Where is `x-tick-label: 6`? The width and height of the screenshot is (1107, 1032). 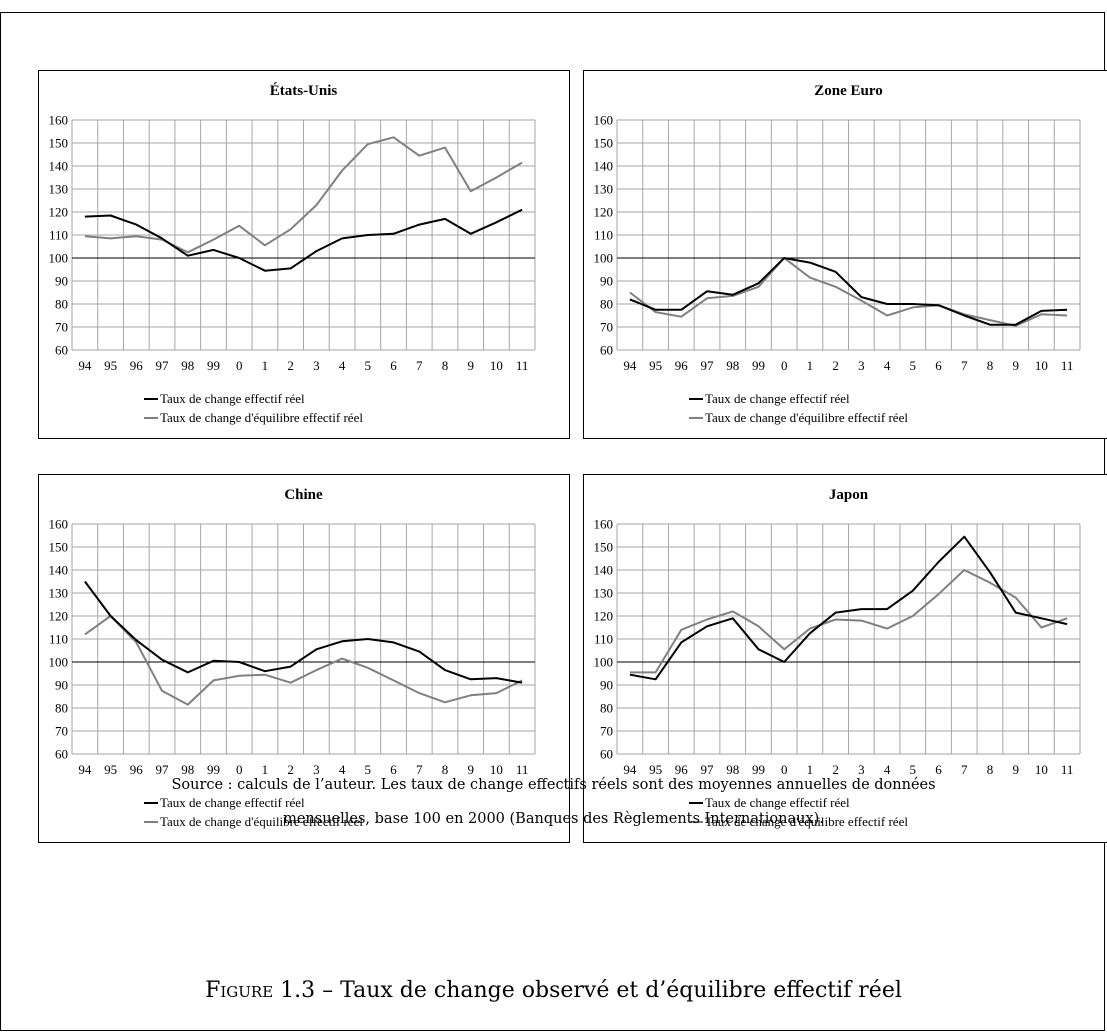 x-tick-label: 6 is located at coordinates (938, 365).